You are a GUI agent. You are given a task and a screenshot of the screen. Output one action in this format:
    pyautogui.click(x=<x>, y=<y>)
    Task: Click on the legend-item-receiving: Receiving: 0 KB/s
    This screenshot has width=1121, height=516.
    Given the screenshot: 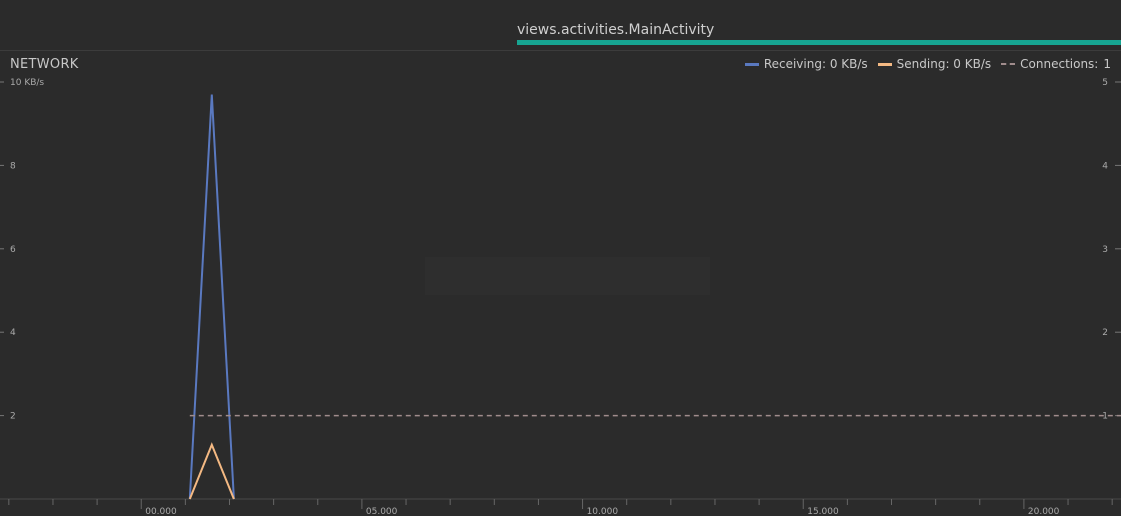 What is the action you would take?
    pyautogui.click(x=806, y=64)
    